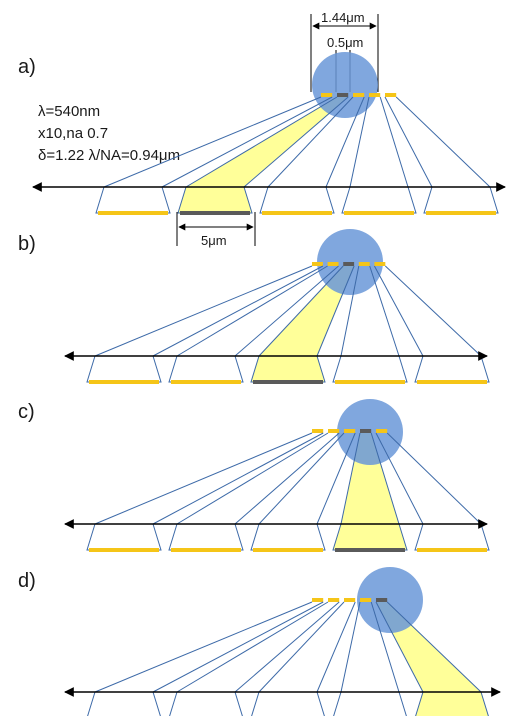 This screenshot has width=510, height=716. Describe the element at coordinates (216, 229) in the screenshot. I see `sensor-width-dimension` at that location.